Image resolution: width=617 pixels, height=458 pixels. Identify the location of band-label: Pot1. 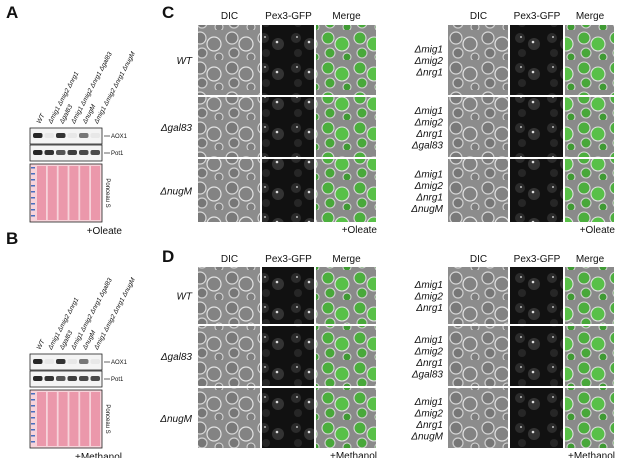
(117, 154).